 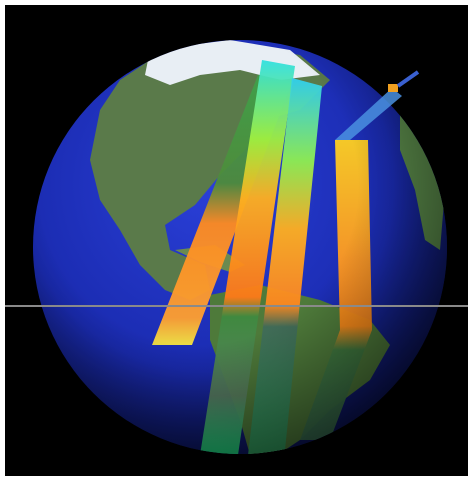 What do you see at coordinates (393, 88) in the screenshot?
I see `satellite` at bounding box center [393, 88].